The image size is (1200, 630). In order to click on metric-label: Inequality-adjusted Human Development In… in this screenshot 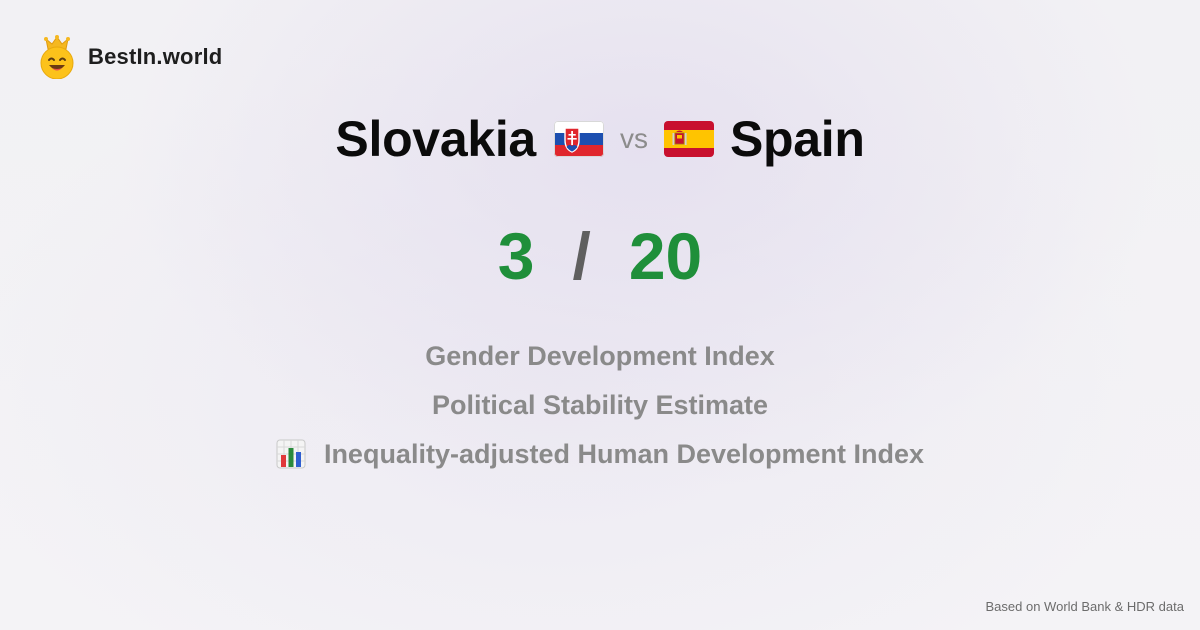, I will do `click(624, 453)`.